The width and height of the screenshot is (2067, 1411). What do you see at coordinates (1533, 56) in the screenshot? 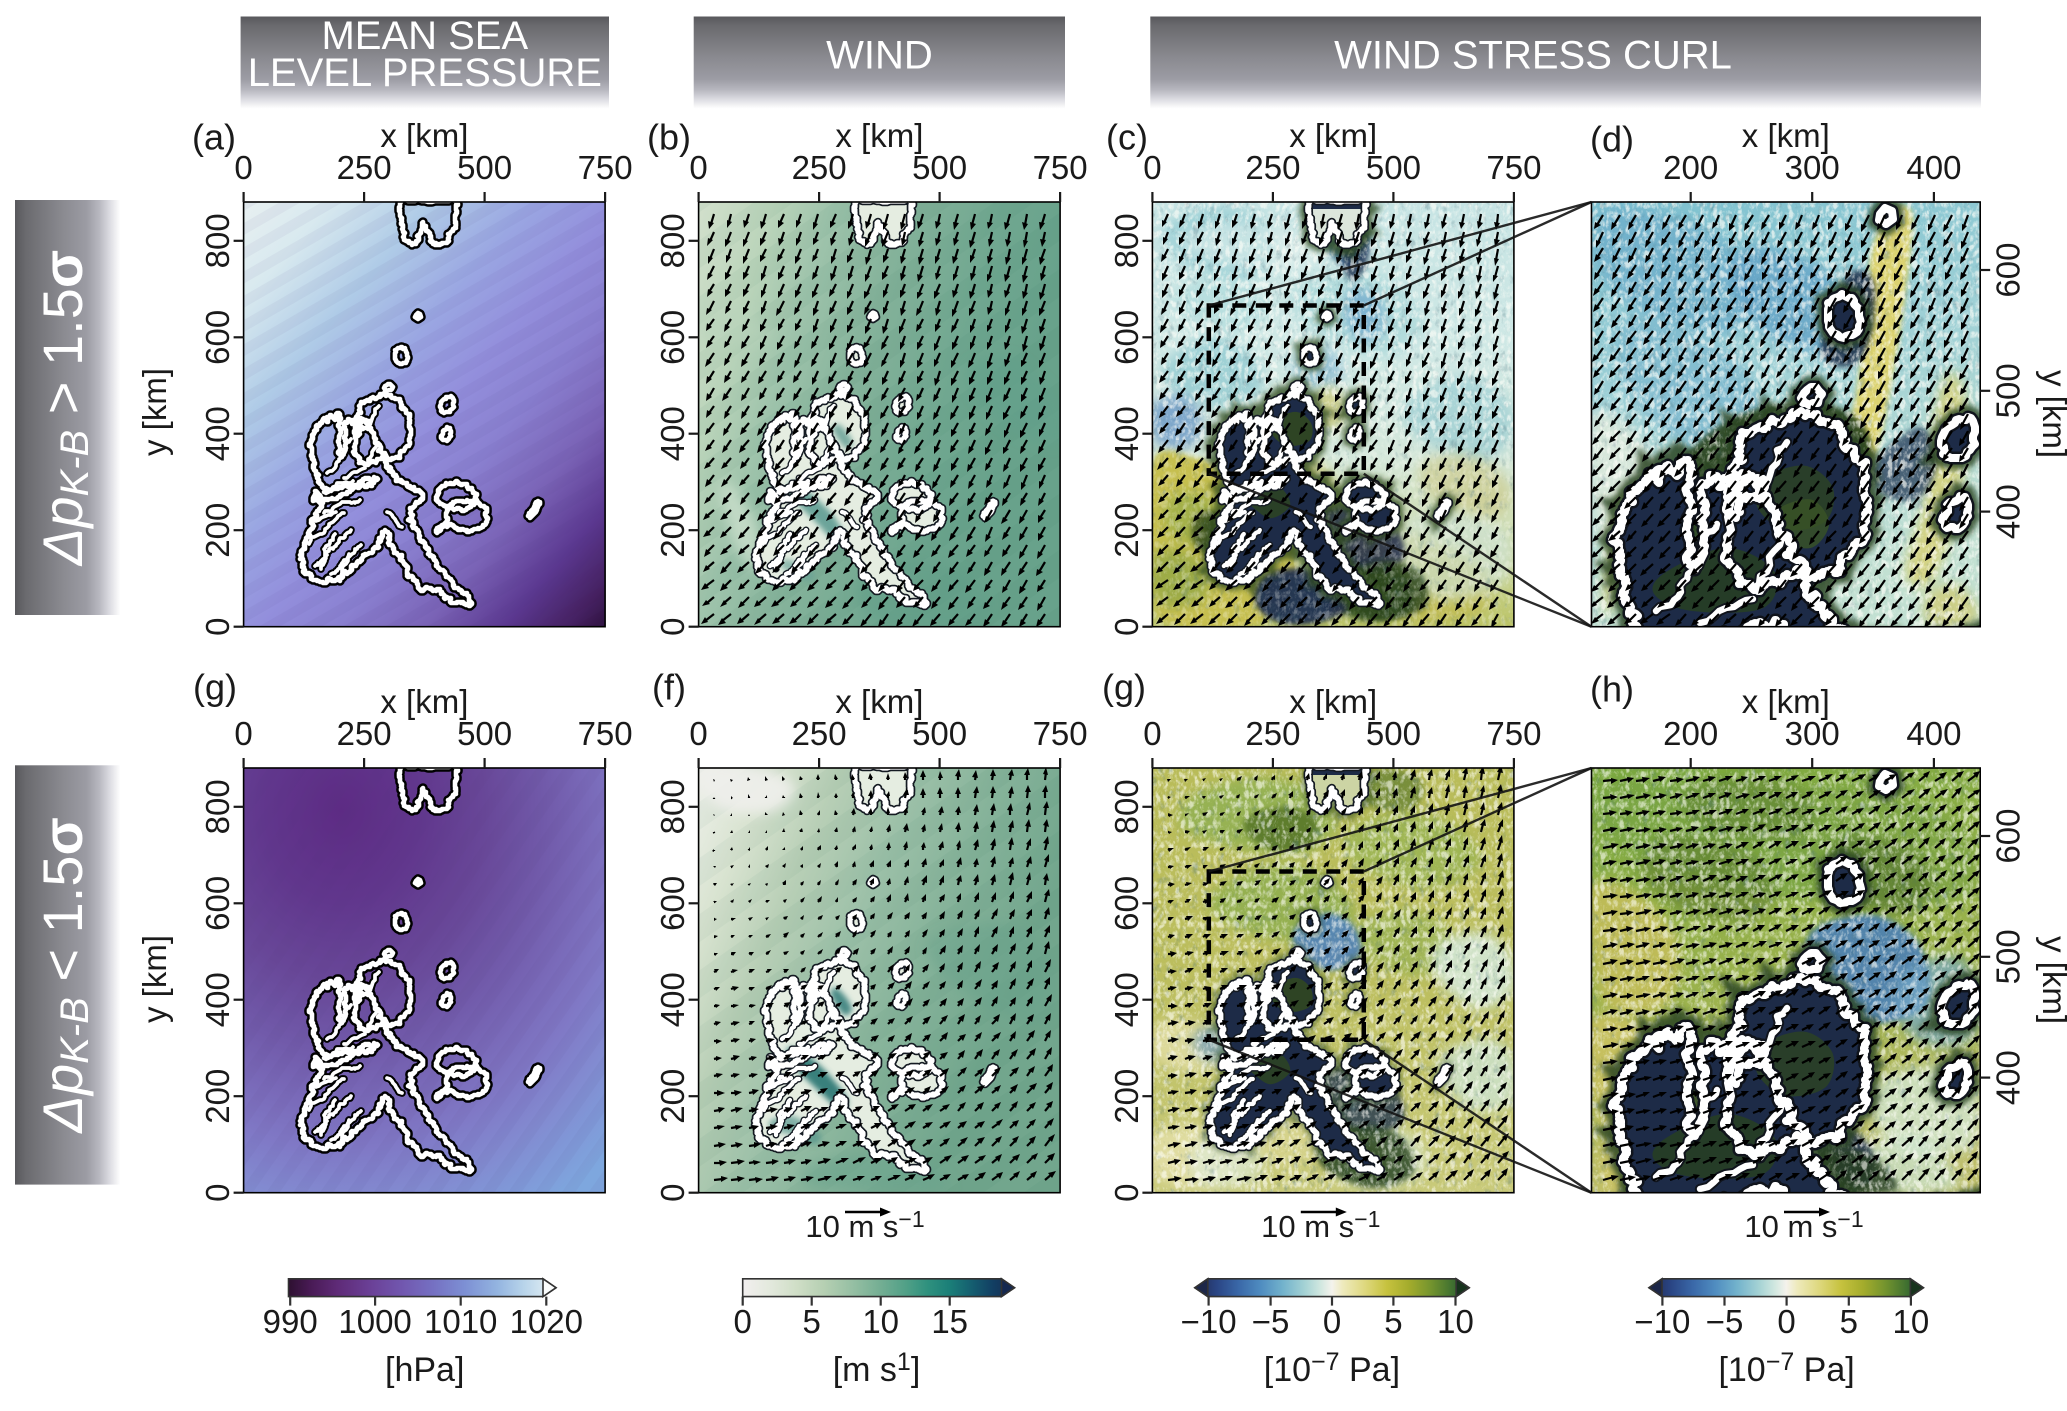
I see `svg-text: WIND STRESS CURL` at bounding box center [1533, 56].